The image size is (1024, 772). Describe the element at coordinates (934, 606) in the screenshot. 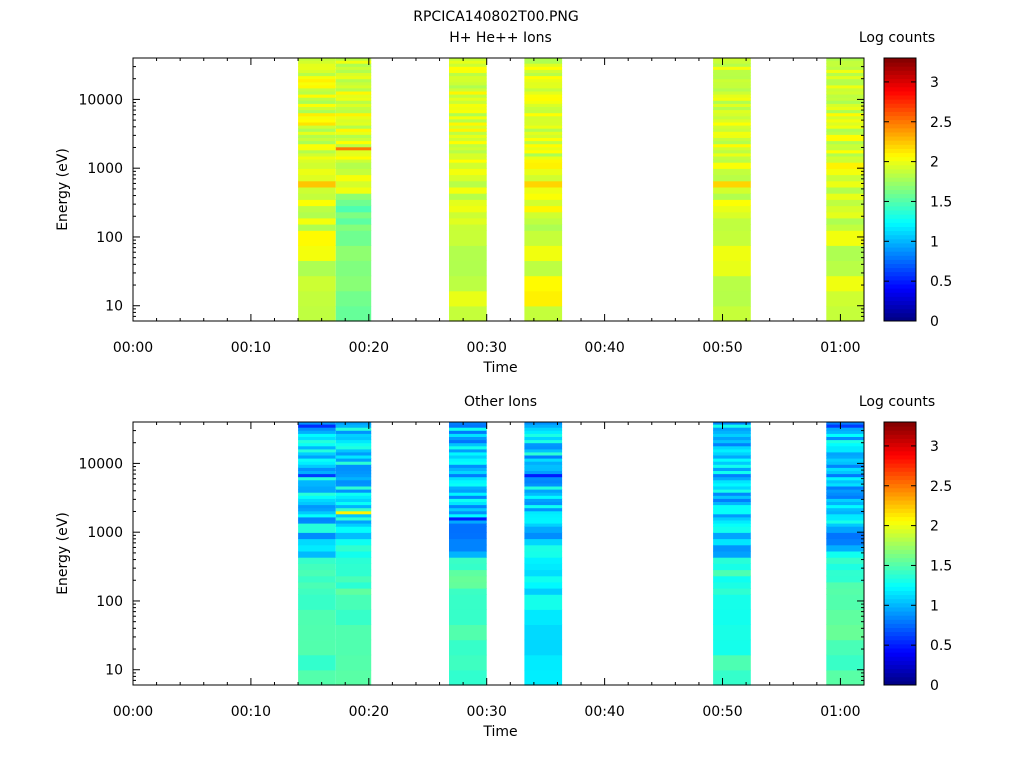

I see `colorbar-tick-label: 1` at that location.